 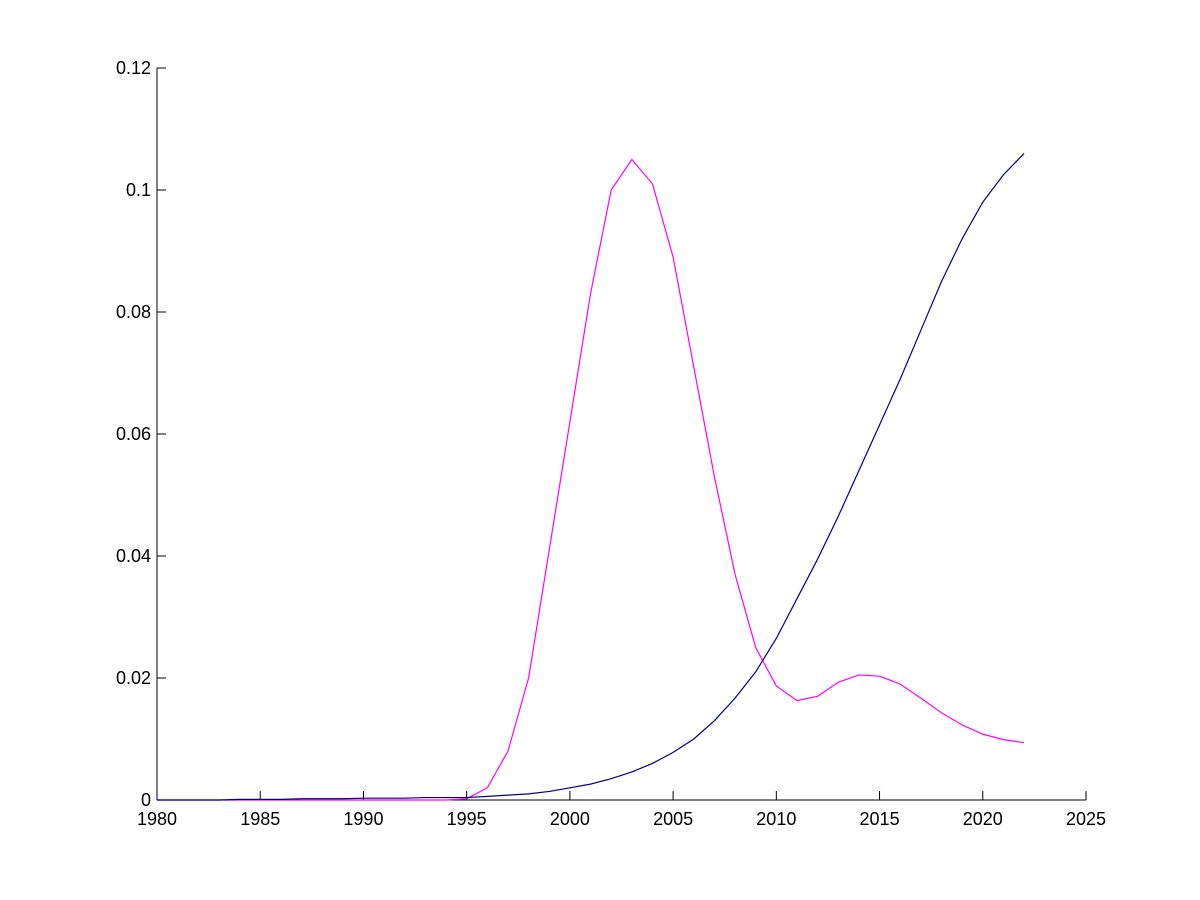 What do you see at coordinates (146, 800) in the screenshot?
I see `y-tick-label: 0` at bounding box center [146, 800].